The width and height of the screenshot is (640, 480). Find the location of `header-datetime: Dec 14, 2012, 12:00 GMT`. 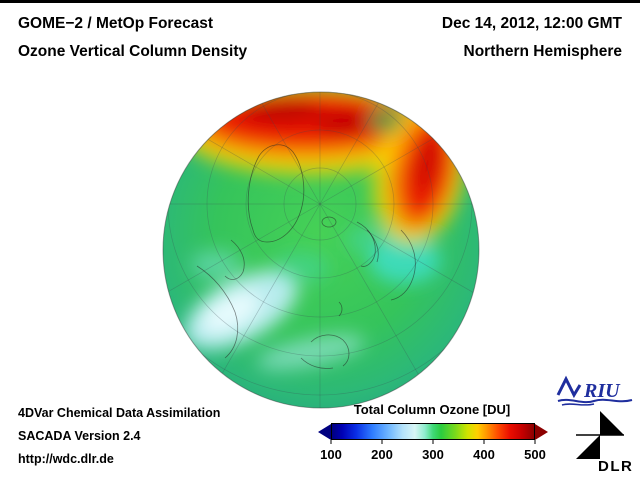

header-datetime: Dec 14, 2012, 12:00 GMT is located at coordinates (531, 23).